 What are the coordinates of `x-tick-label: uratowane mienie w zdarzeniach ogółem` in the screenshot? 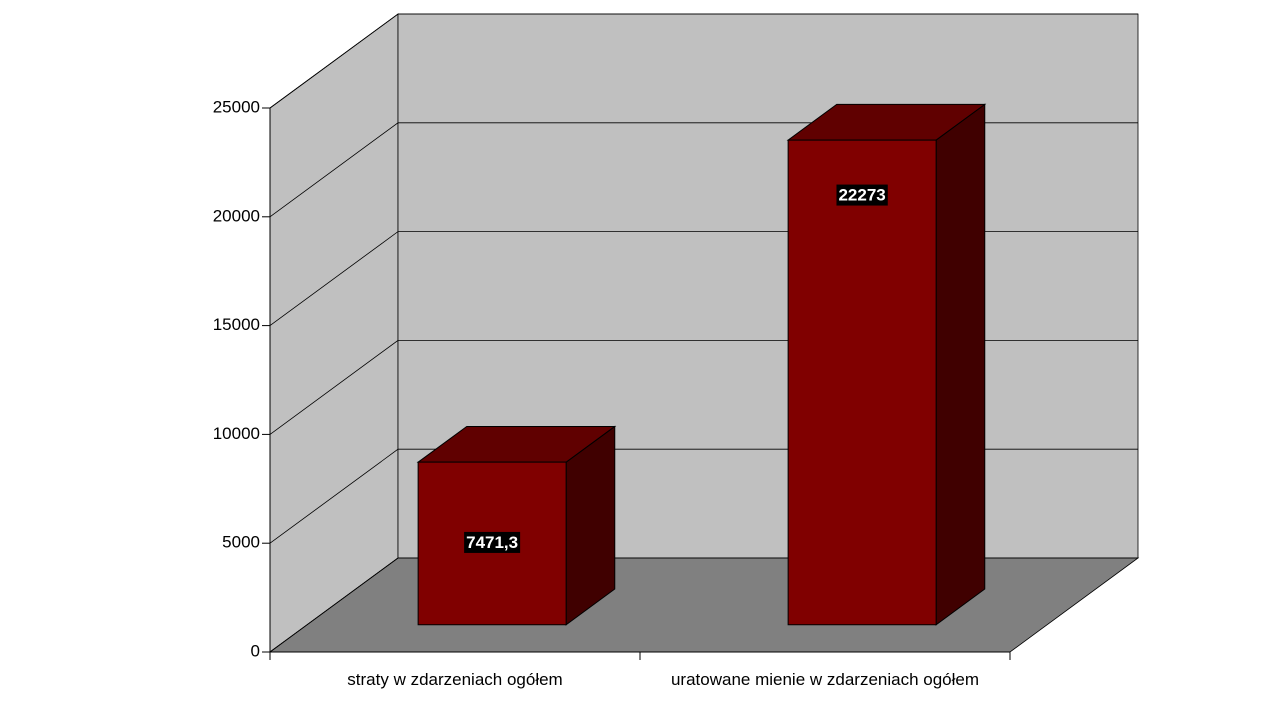 It's located at (825, 679).